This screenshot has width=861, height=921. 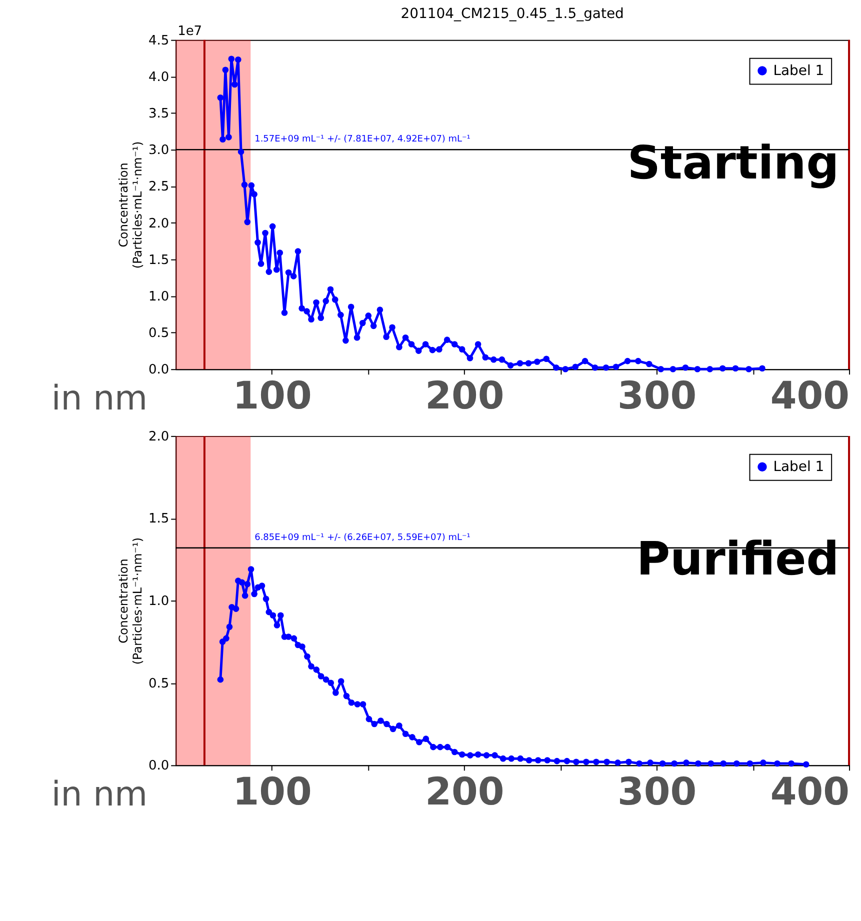 What do you see at coordinates (738, 559) in the screenshot?
I see `annotation: Purified` at bounding box center [738, 559].